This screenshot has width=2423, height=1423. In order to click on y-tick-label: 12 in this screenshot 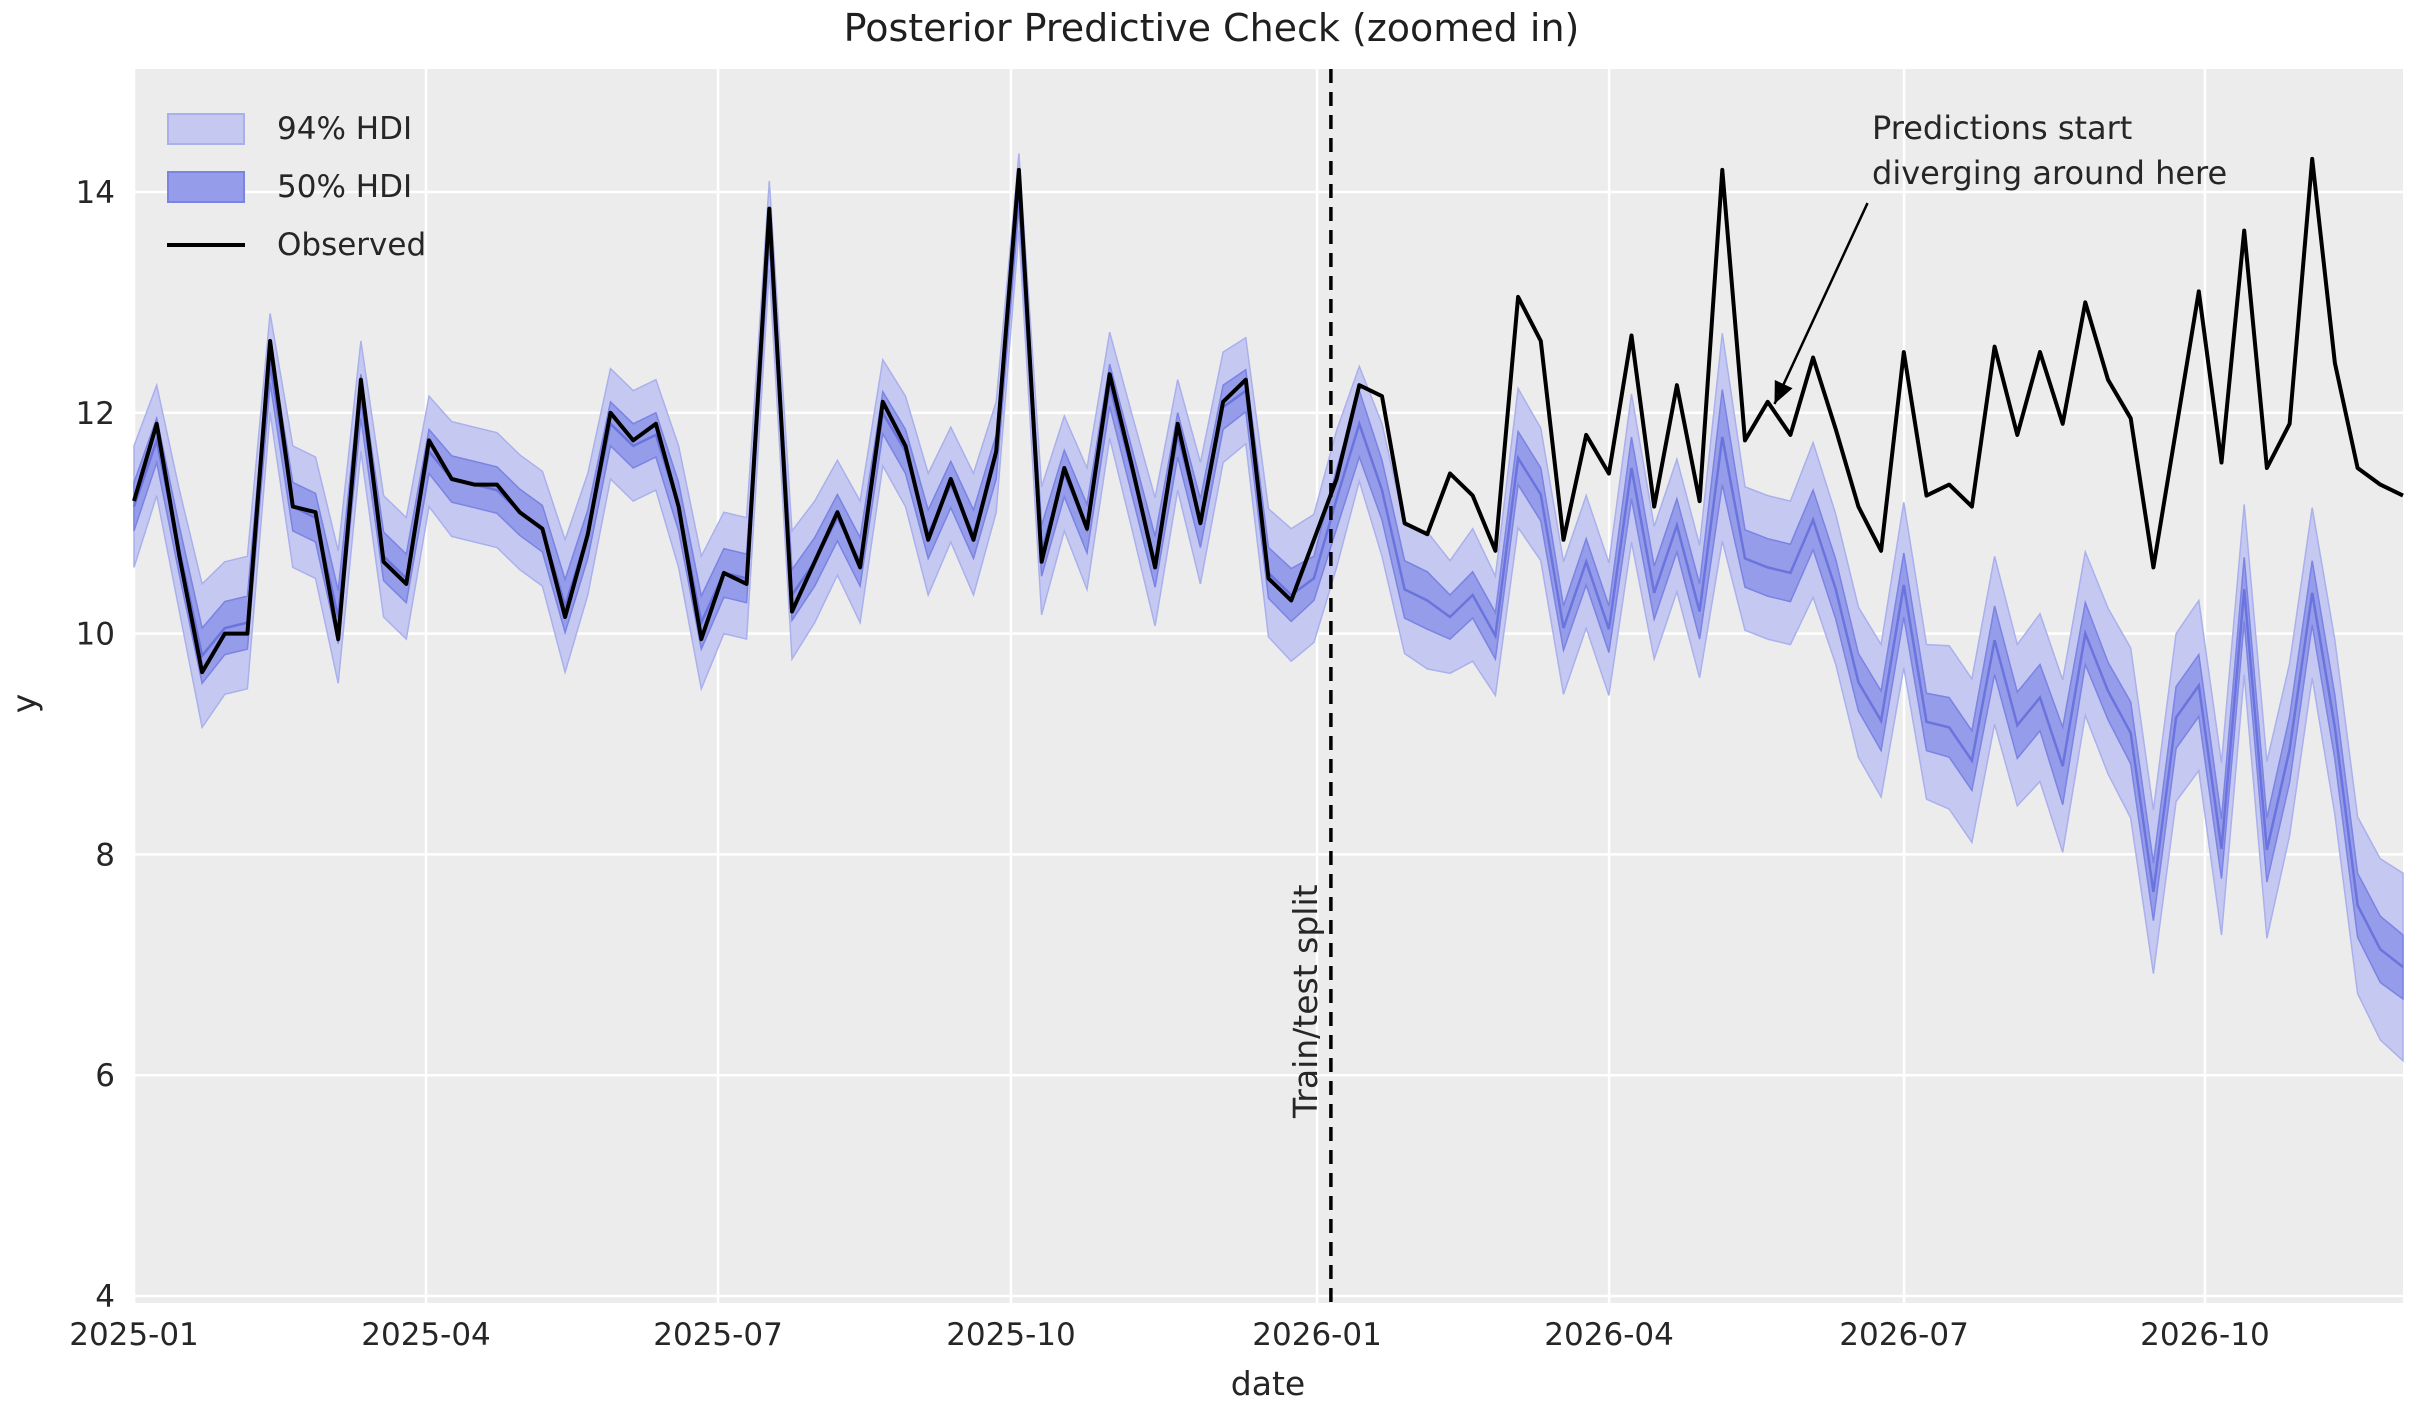, I will do `click(95, 414)`.